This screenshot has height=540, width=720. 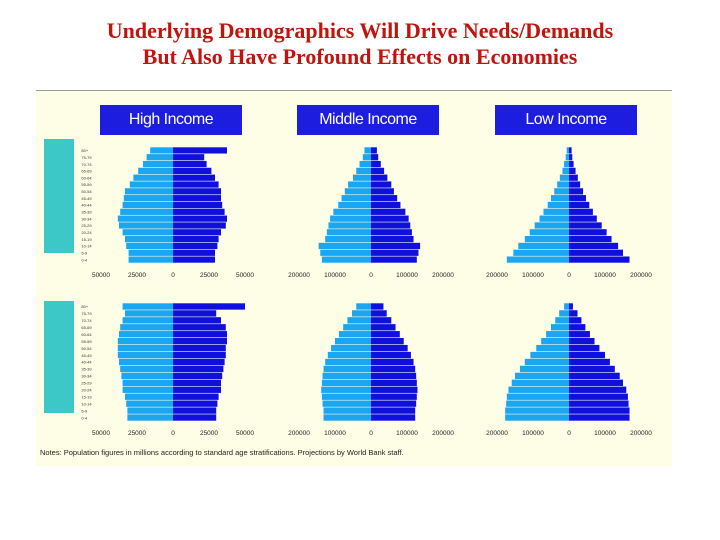 I want to click on age-label: 45-49, so click(x=86, y=355).